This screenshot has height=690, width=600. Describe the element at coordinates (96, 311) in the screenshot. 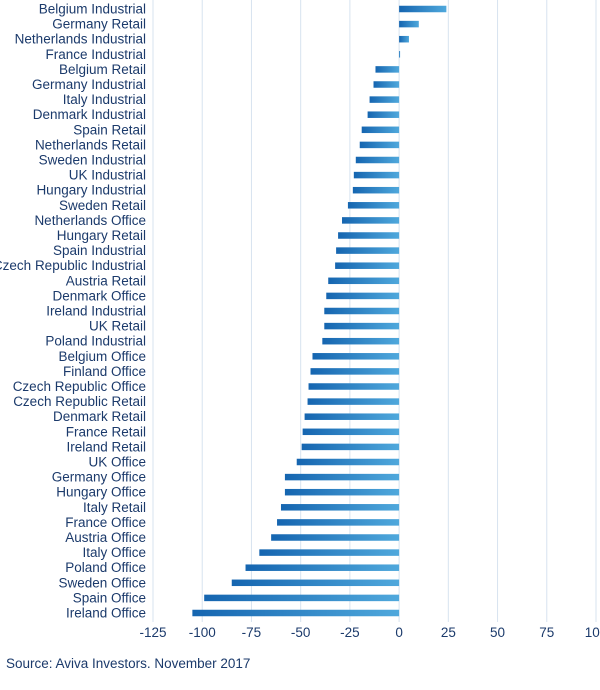

I see `category-label: Ireland Industrial` at that location.